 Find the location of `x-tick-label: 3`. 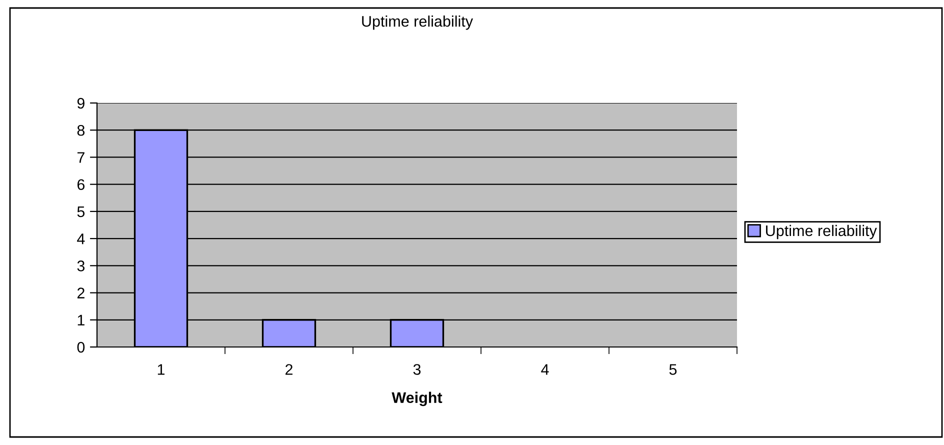

x-tick-label: 3 is located at coordinates (417, 369).